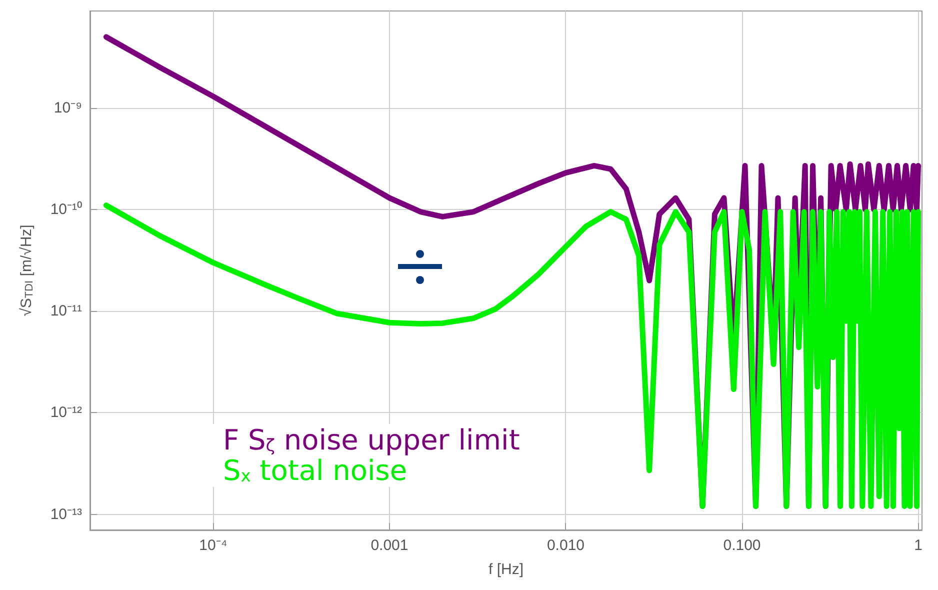 This screenshot has height=590, width=938. I want to click on x-tick-label: 0.100, so click(742, 545).